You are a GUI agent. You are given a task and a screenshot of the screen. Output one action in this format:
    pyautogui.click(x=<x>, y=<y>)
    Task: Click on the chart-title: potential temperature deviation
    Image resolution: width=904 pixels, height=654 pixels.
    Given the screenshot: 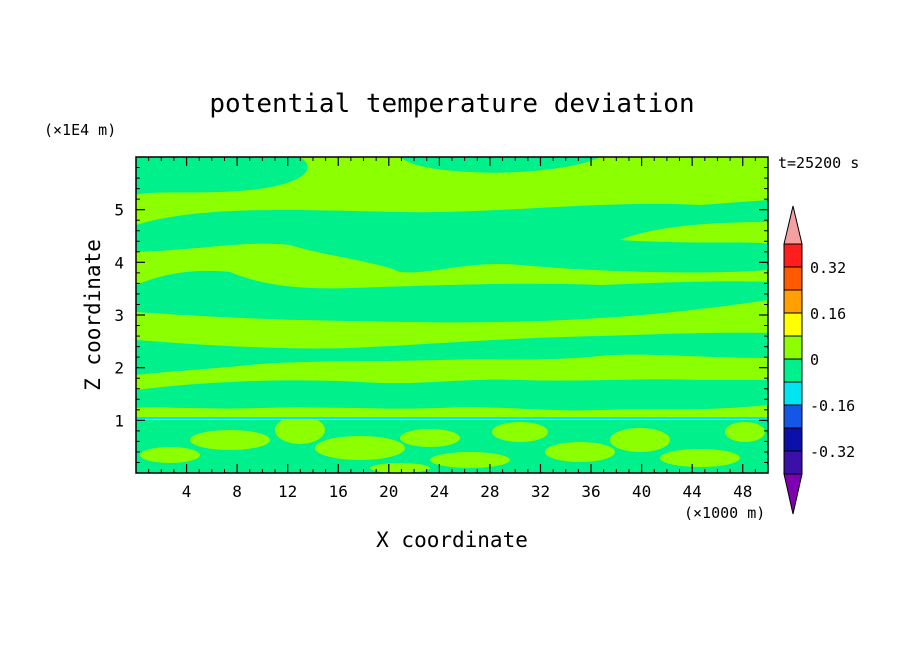 What is the action you would take?
    pyautogui.click(x=451, y=104)
    